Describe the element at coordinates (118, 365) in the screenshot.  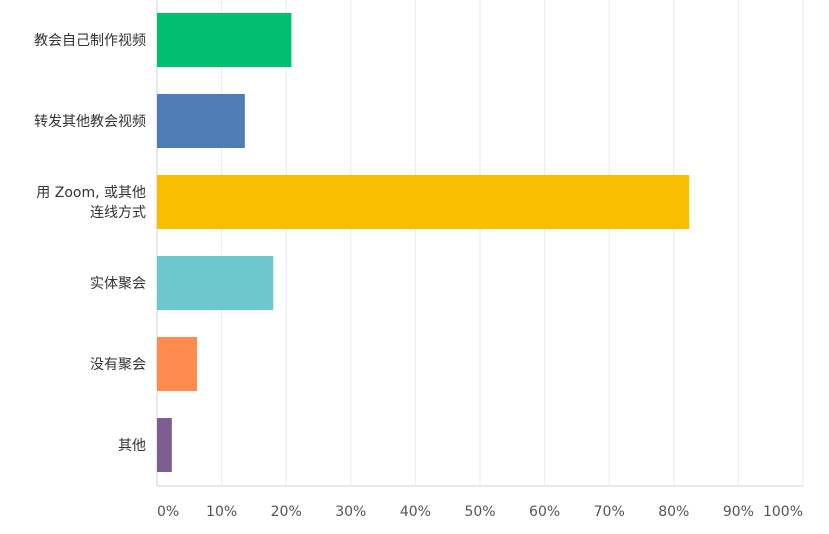
I see `category-label: 没有聚会` at that location.